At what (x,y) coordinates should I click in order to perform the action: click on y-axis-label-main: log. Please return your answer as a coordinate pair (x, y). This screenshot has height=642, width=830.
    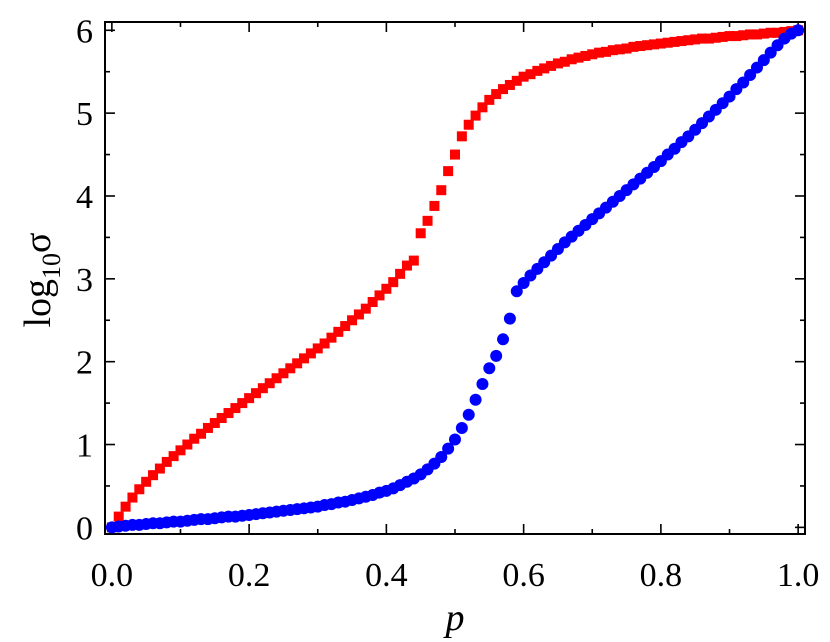
    Looking at the image, I should click on (38, 303).